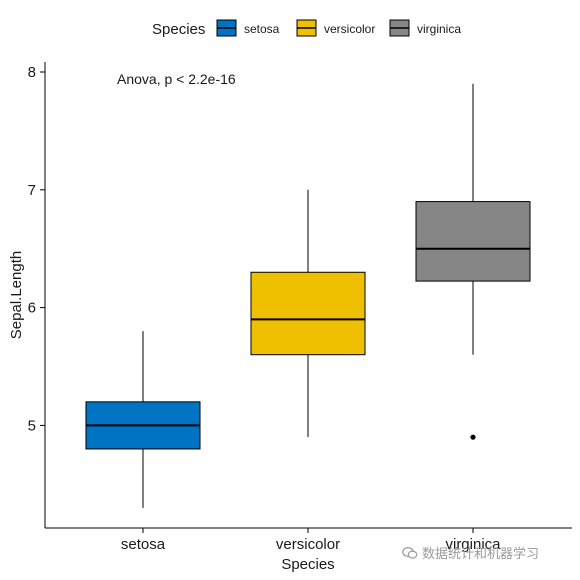 The image size is (580, 580). I want to click on y-tick-label-8: 8, so click(32, 72).